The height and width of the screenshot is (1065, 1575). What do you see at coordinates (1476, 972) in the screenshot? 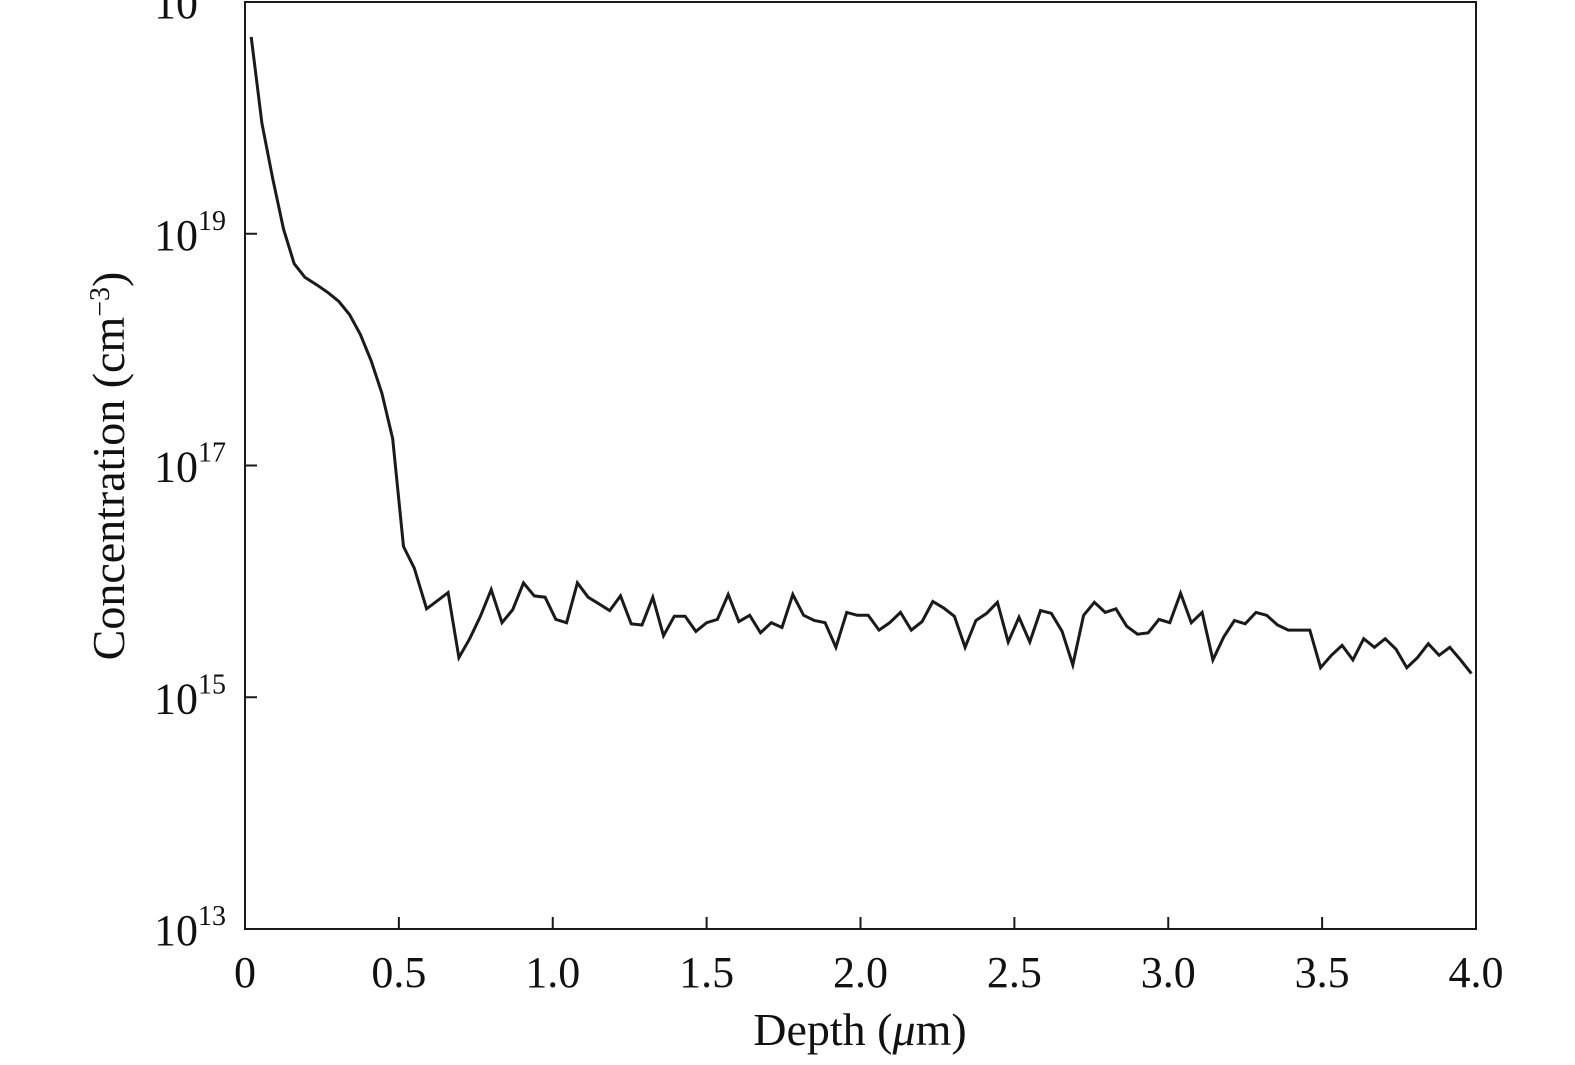
I see `x-tick-label: 4.0` at bounding box center [1476, 972].